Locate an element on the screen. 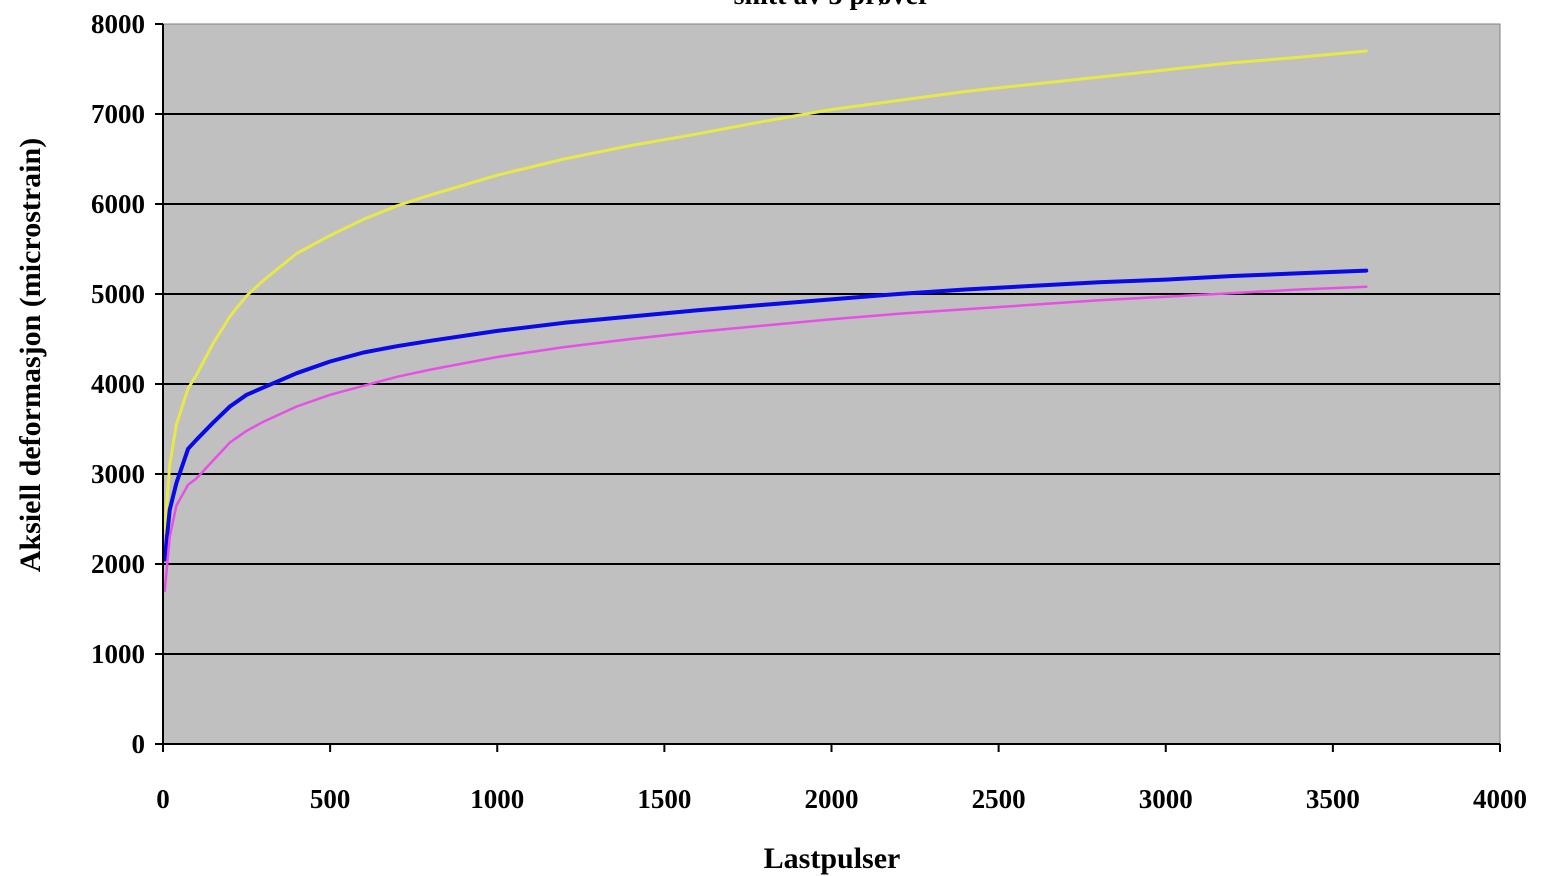  x-tick-label: 3500 is located at coordinates (1333, 799).